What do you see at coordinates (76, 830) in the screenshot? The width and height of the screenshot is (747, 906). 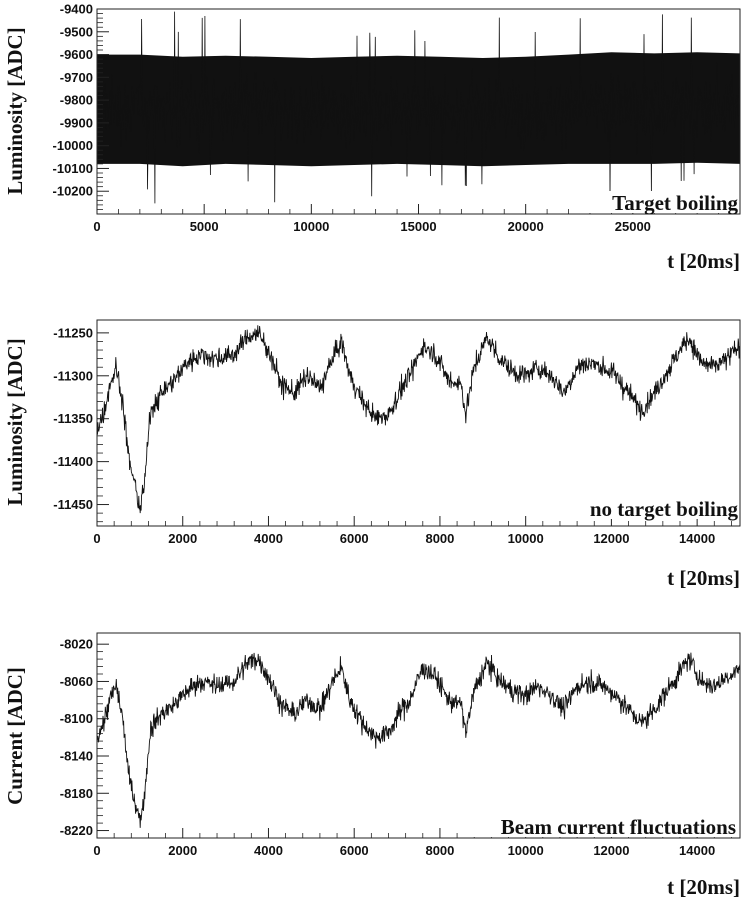 I see `y-tick-label: -8220` at bounding box center [76, 830].